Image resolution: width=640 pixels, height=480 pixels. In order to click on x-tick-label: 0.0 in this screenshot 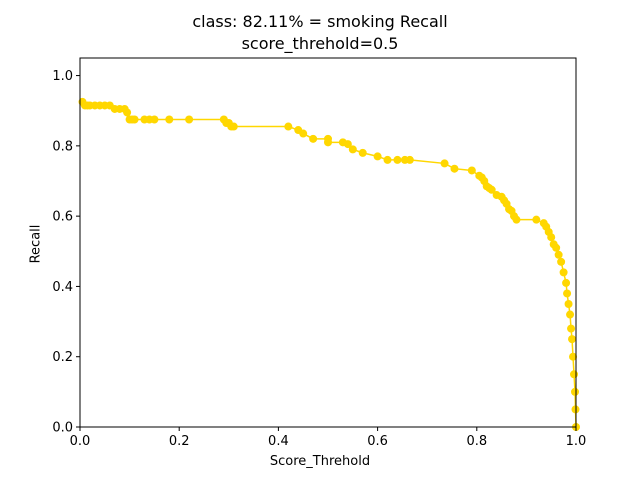, I will do `click(80, 441)`.